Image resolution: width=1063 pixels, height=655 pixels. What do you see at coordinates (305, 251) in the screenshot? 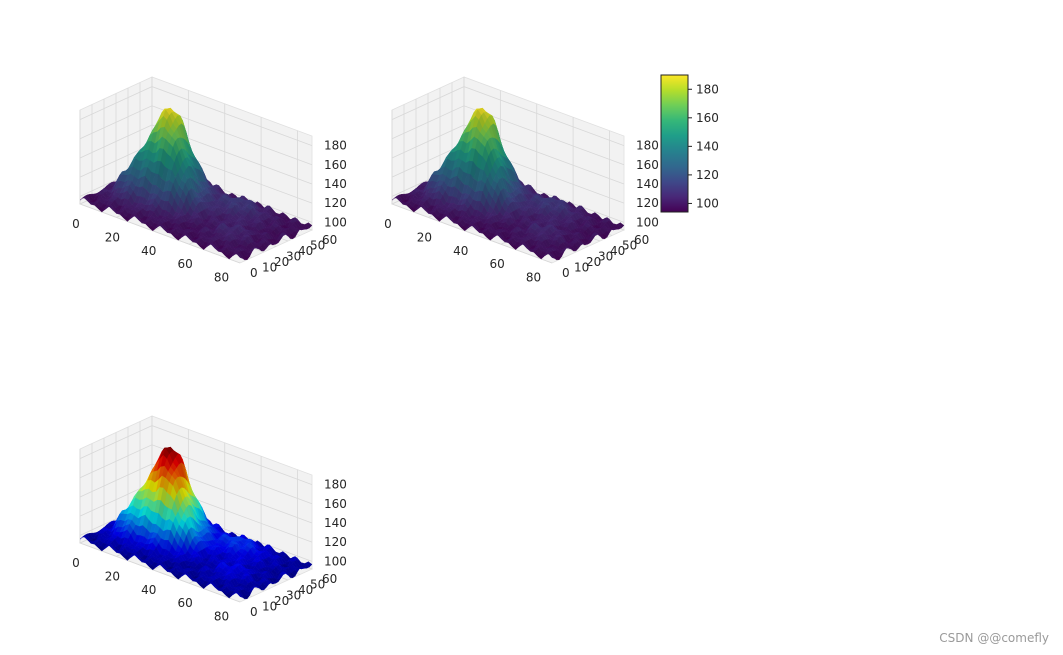
I see `y-tick-label: 40` at bounding box center [305, 251].